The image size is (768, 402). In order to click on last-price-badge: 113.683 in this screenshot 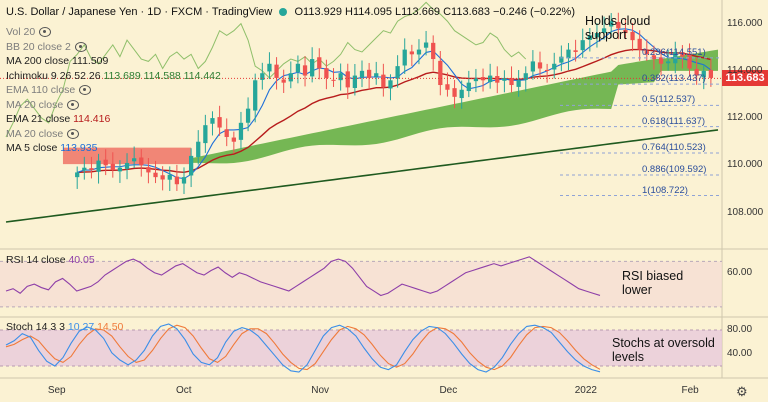, I will do `click(745, 78)`.